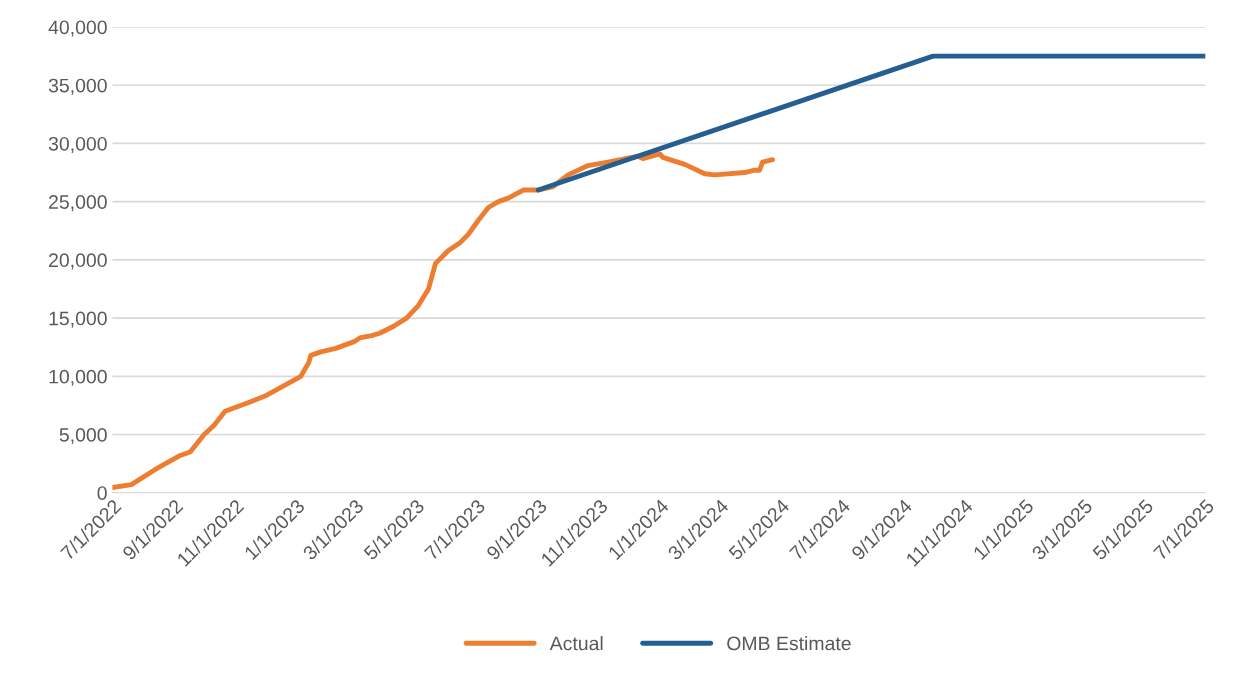  What do you see at coordinates (77, 144) in the screenshot?
I see `y-tick-label: 30,000` at bounding box center [77, 144].